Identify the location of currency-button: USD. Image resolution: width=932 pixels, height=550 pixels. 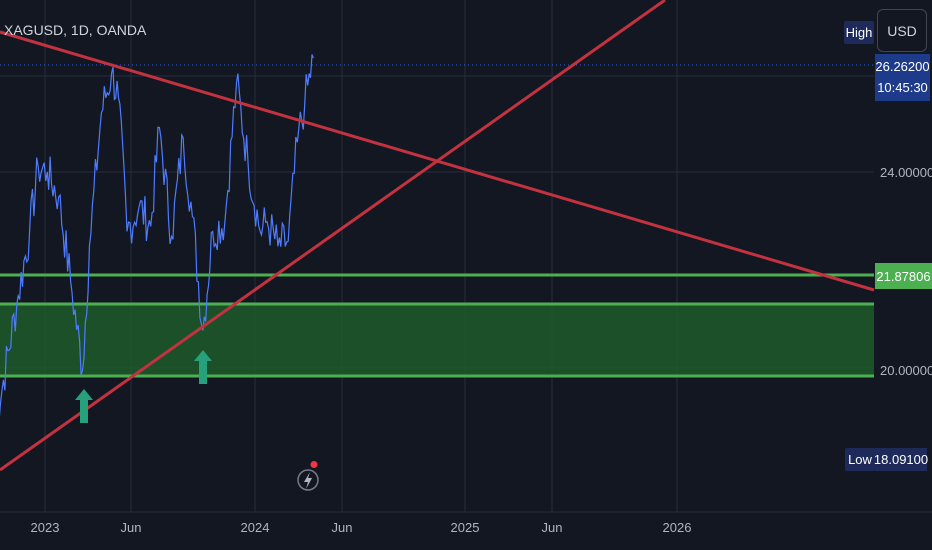
(902, 30).